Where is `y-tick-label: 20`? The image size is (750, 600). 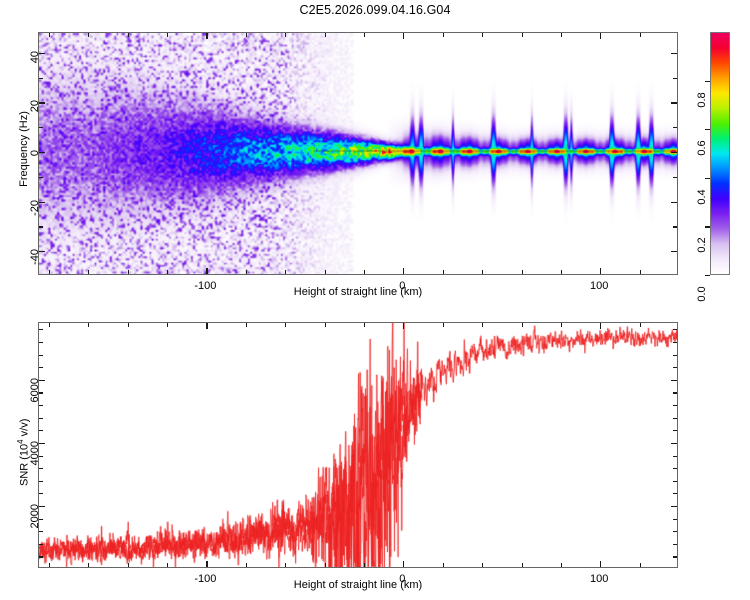 y-tick-label: 20 is located at coordinates (35, 106).